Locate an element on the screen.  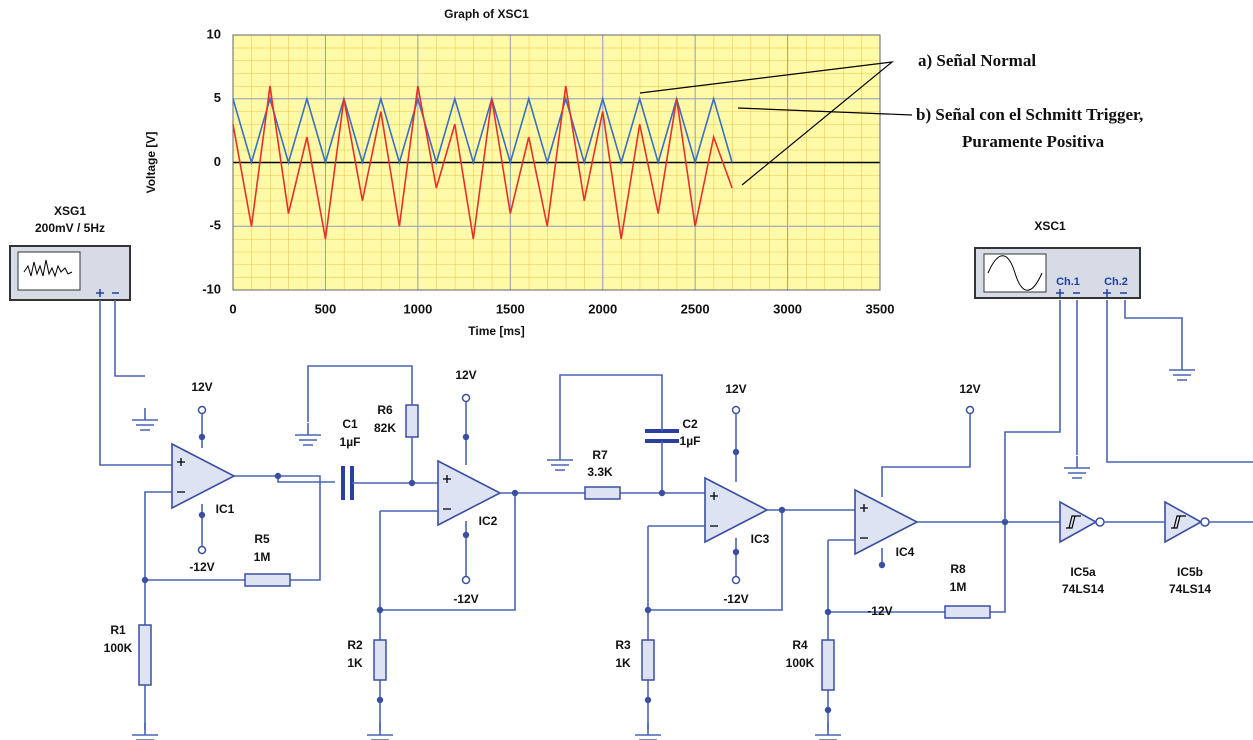
label: R7 is located at coordinates (600, 455).